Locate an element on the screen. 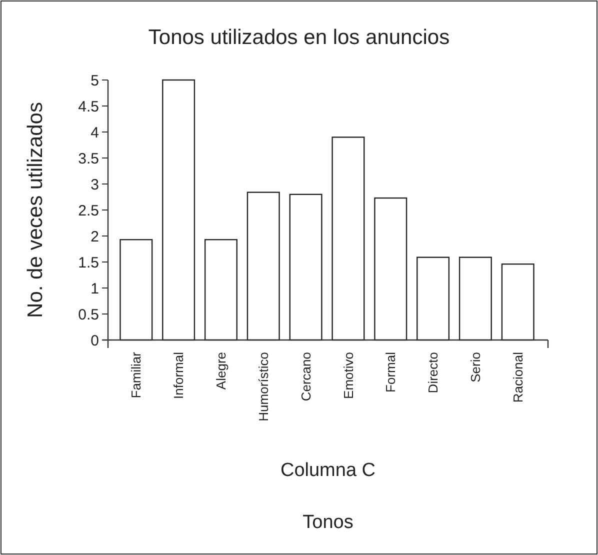 This screenshot has height=555, width=598. y-tick-label: 0.5 is located at coordinates (88, 315).